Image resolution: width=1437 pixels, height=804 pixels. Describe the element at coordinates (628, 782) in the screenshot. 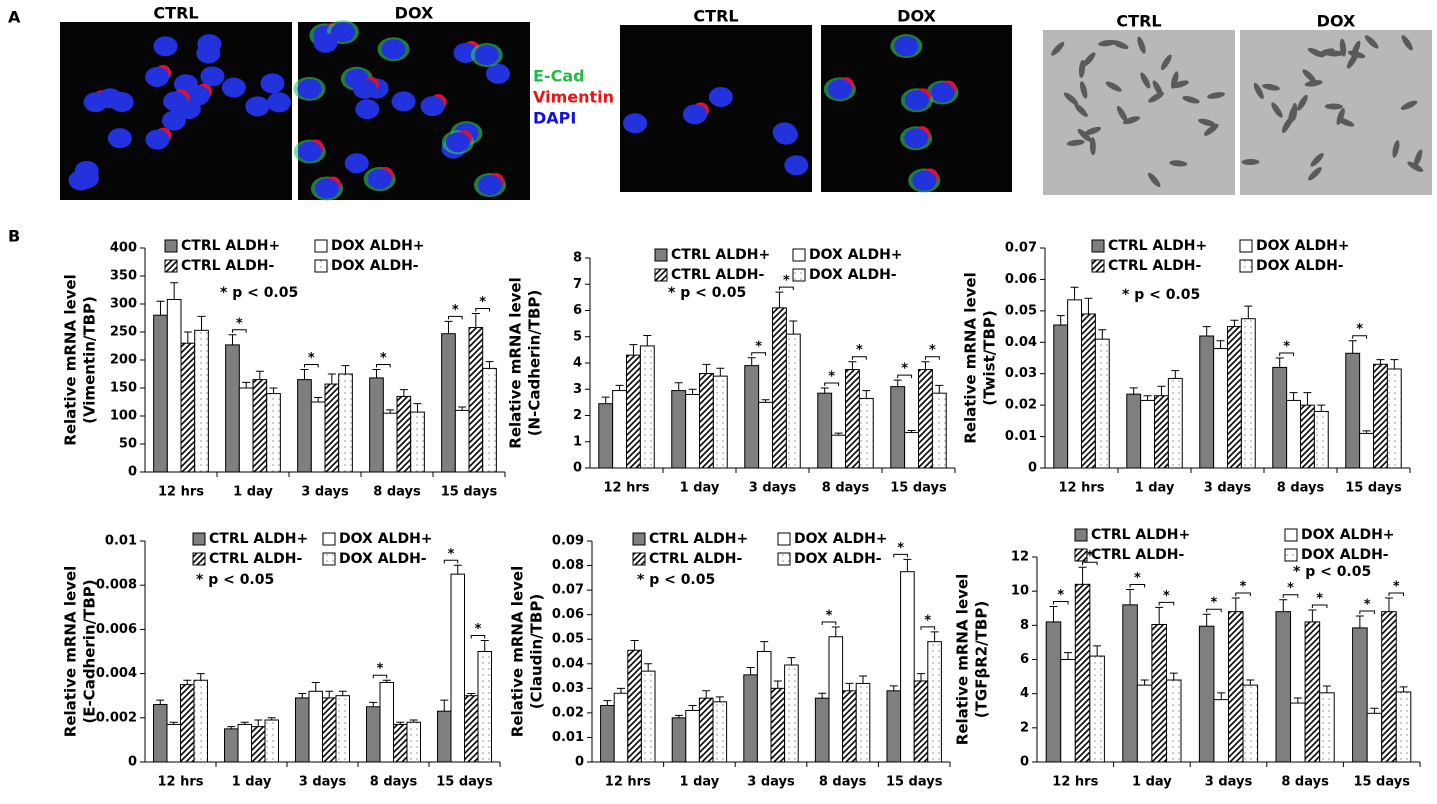

I see `x-tick-label: 12 hrs` at that location.